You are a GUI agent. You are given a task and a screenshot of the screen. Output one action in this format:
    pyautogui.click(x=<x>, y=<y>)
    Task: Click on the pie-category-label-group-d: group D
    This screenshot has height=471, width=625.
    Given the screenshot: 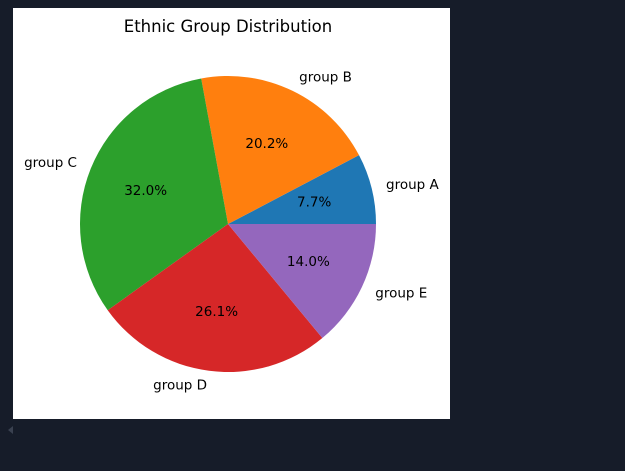 What is the action you would take?
    pyautogui.click(x=180, y=385)
    